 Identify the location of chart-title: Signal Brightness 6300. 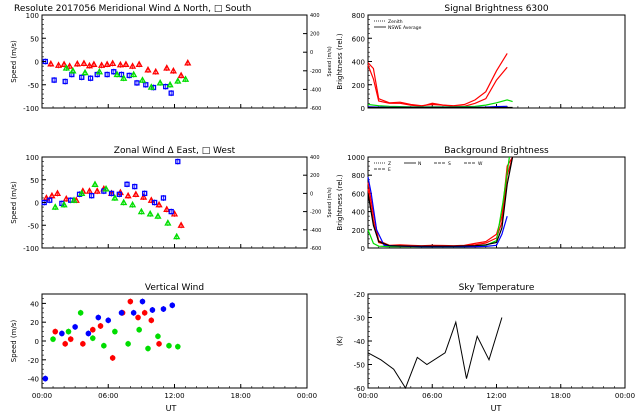
(496, 9).